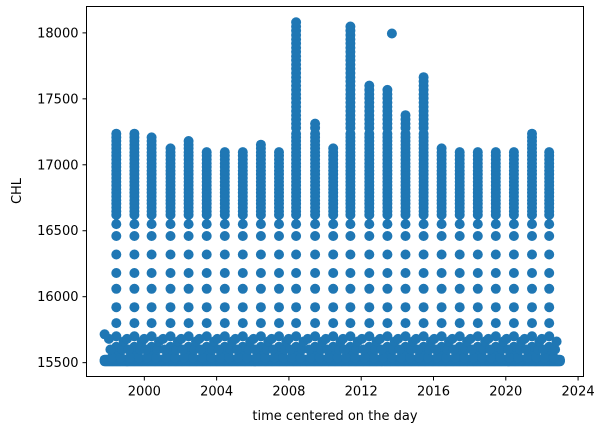 Image resolution: width=602 pixels, height=432 pixels. What do you see at coordinates (57, 231) in the screenshot?
I see `y-tick-label: 16500` at bounding box center [57, 231].